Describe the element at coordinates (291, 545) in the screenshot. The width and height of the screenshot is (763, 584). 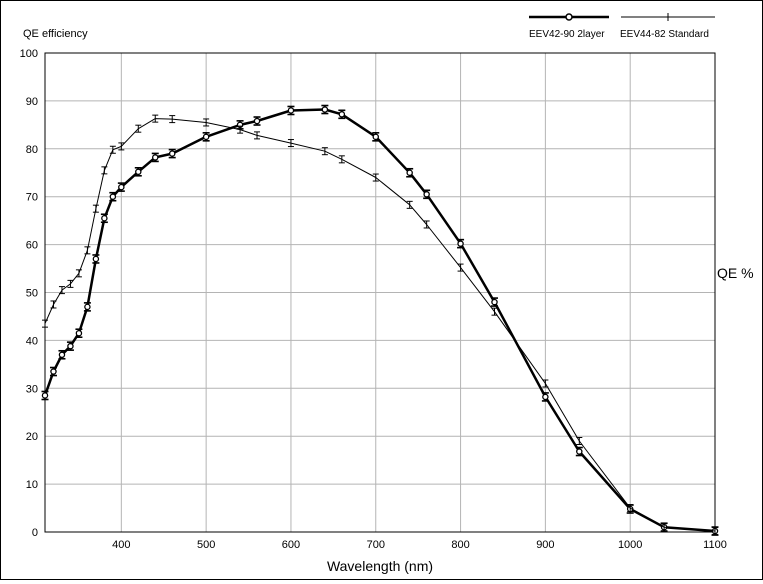
I see `x-tick-label: 600` at that location.